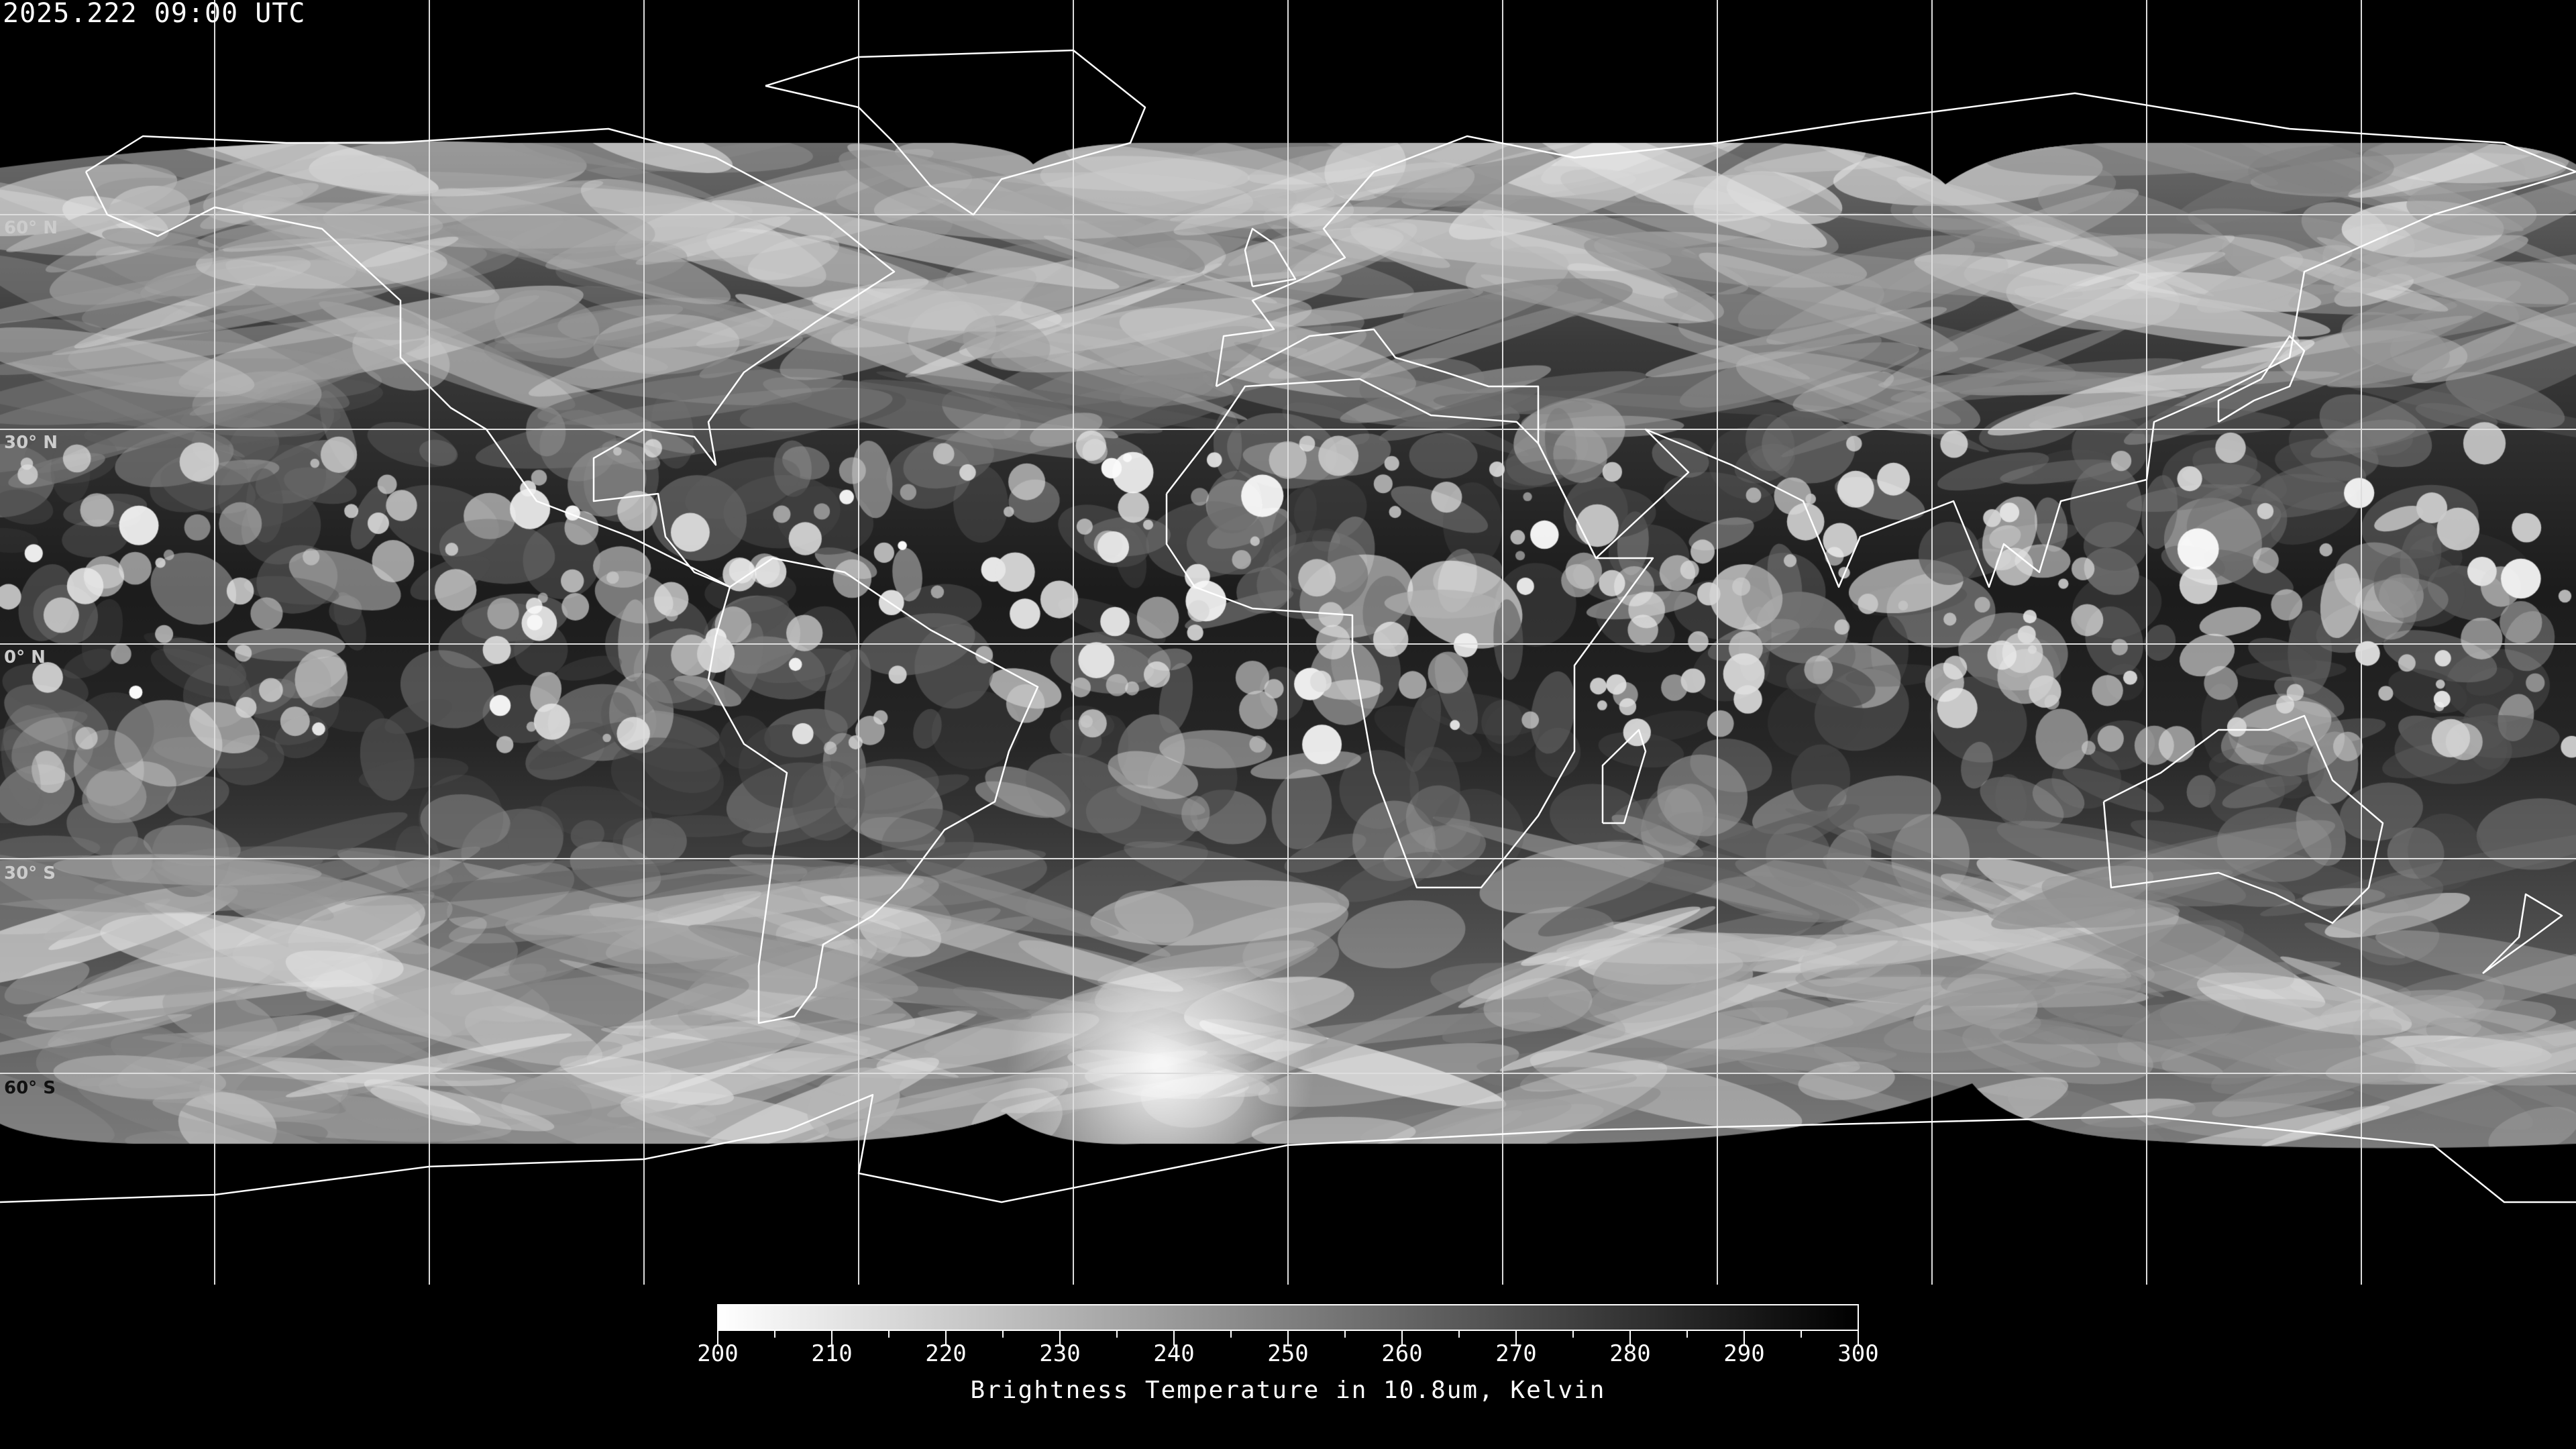 The width and height of the screenshot is (2576, 1449). I want to click on lat-label-30s: 30° S, so click(30, 873).